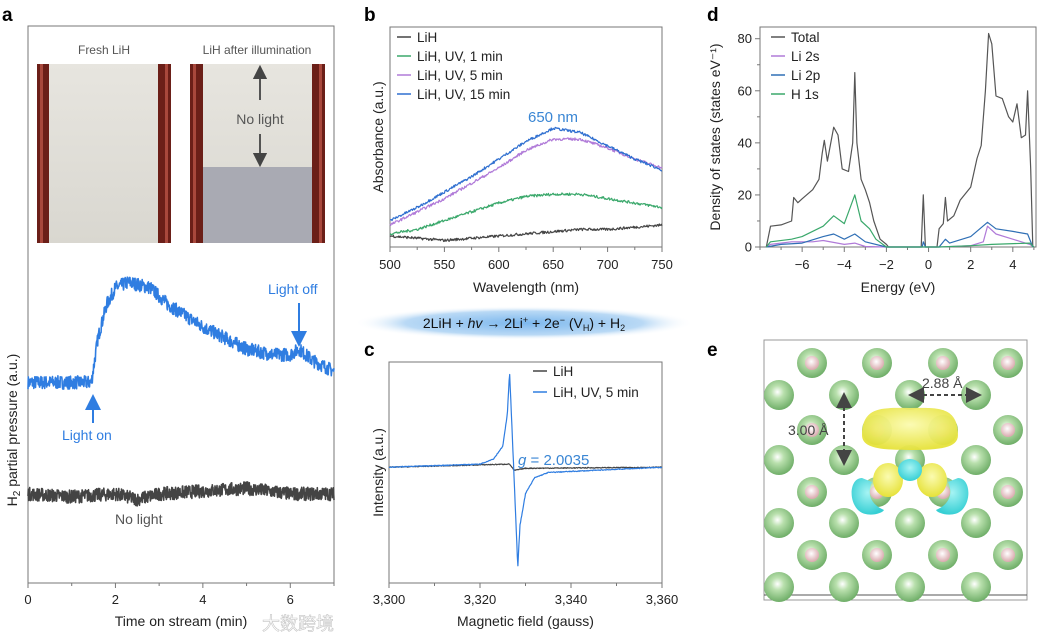 This screenshot has width=1038, height=633. I want to click on x-tick-label: −6, so click(802, 264).